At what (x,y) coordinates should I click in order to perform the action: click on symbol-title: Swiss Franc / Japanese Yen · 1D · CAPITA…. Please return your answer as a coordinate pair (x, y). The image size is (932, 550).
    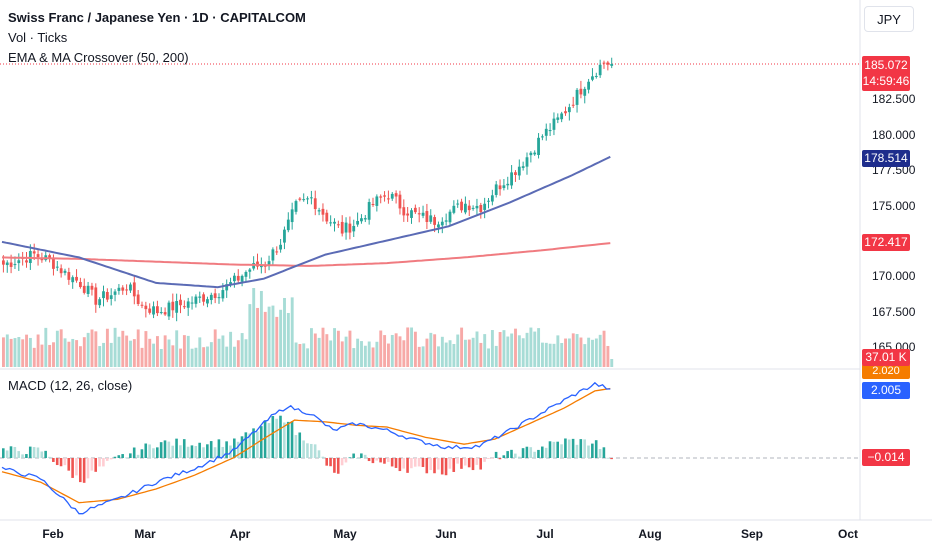
    Looking at the image, I should click on (157, 17).